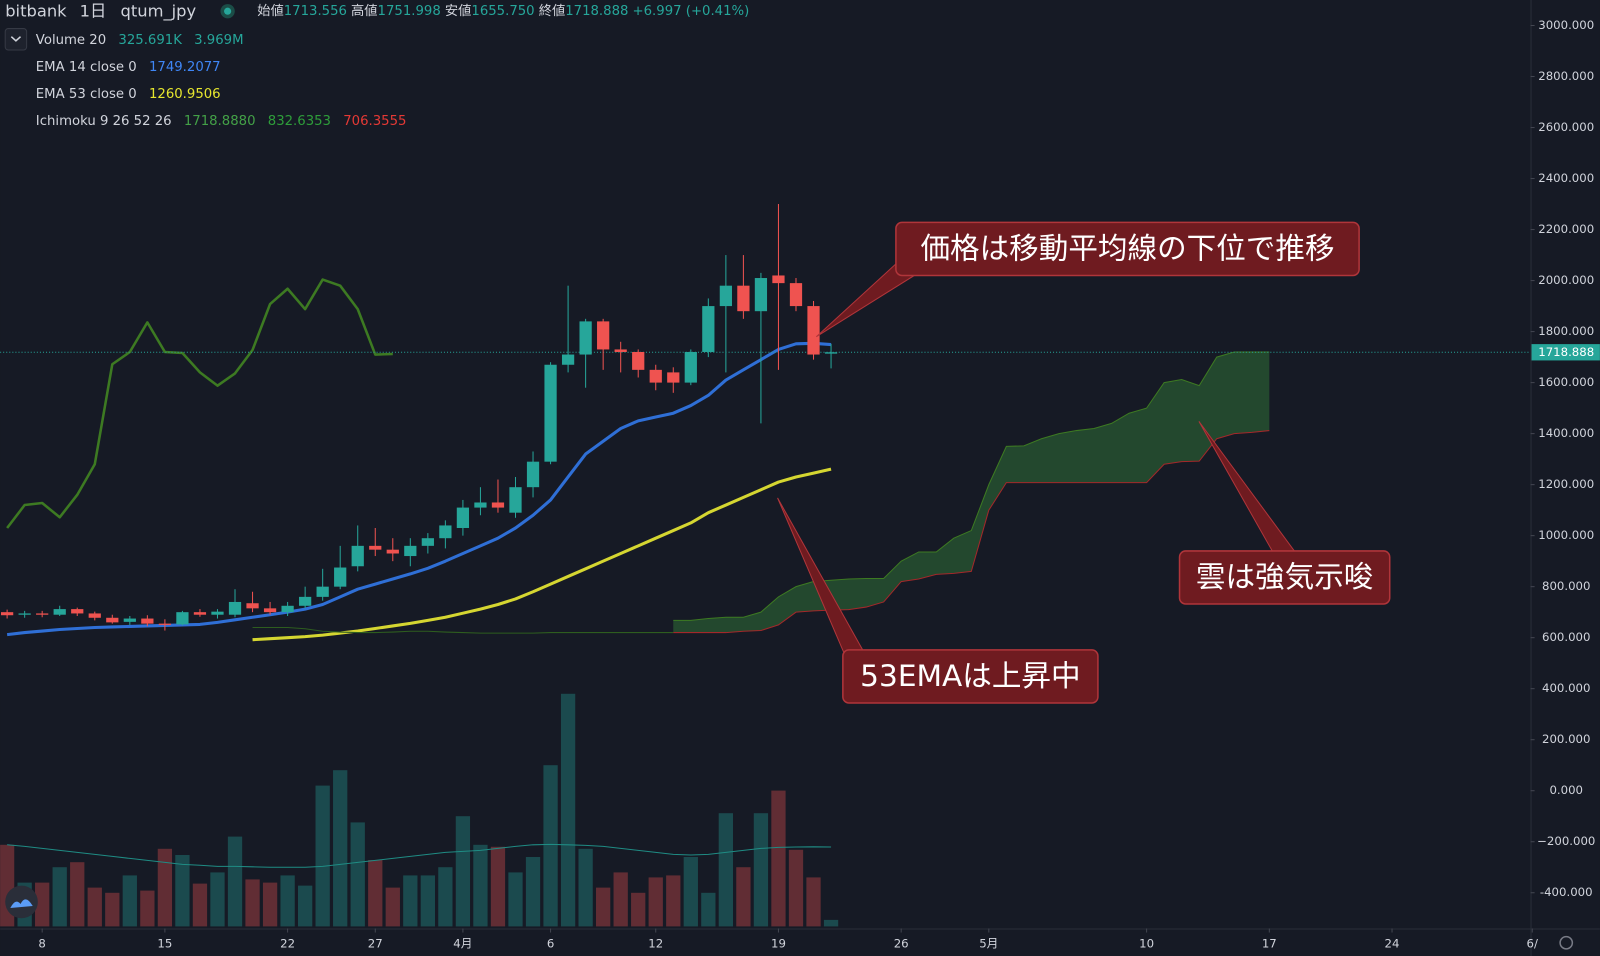  What do you see at coordinates (458, 11) in the screenshot?
I see `ohlc-label: 安値` at bounding box center [458, 11].